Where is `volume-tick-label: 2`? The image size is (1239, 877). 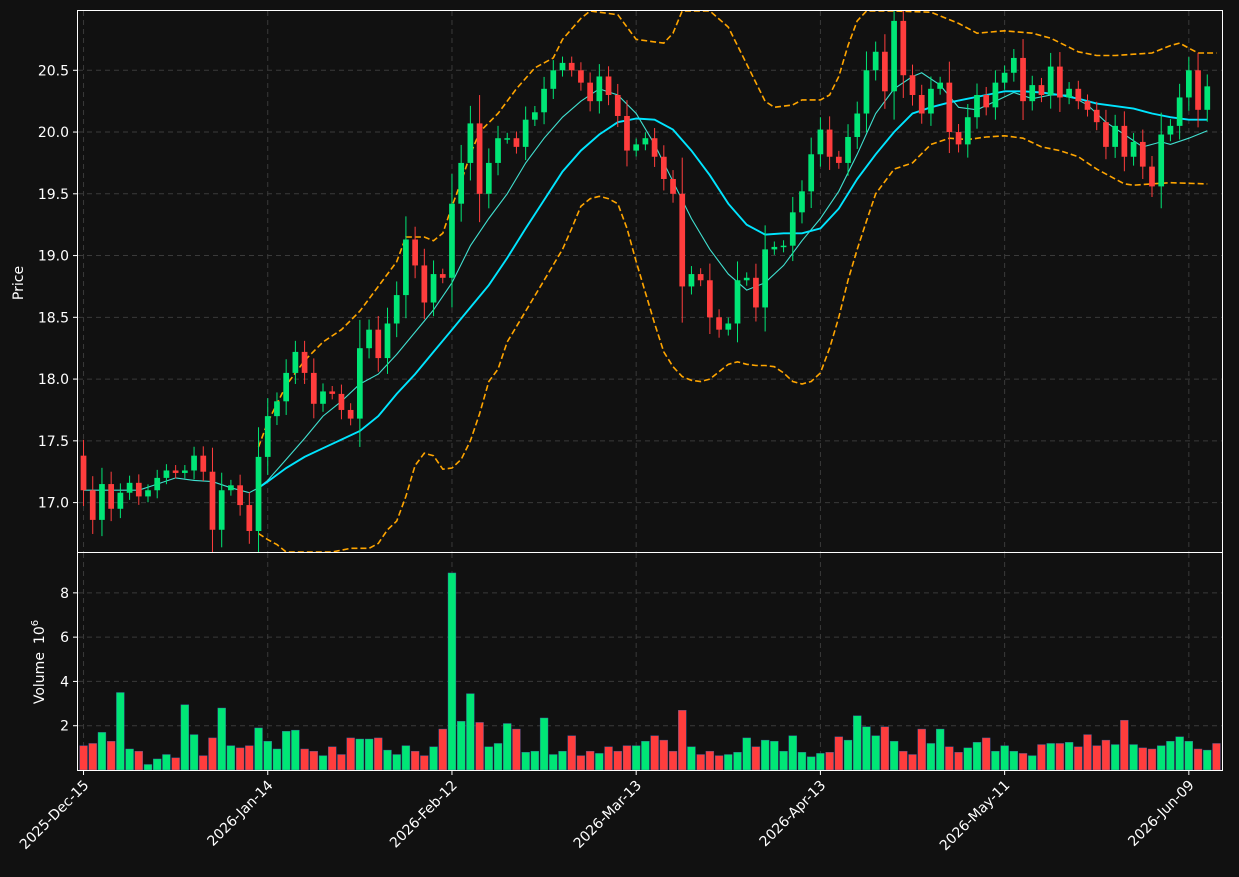 volume-tick-label: 2 is located at coordinates (64, 727).